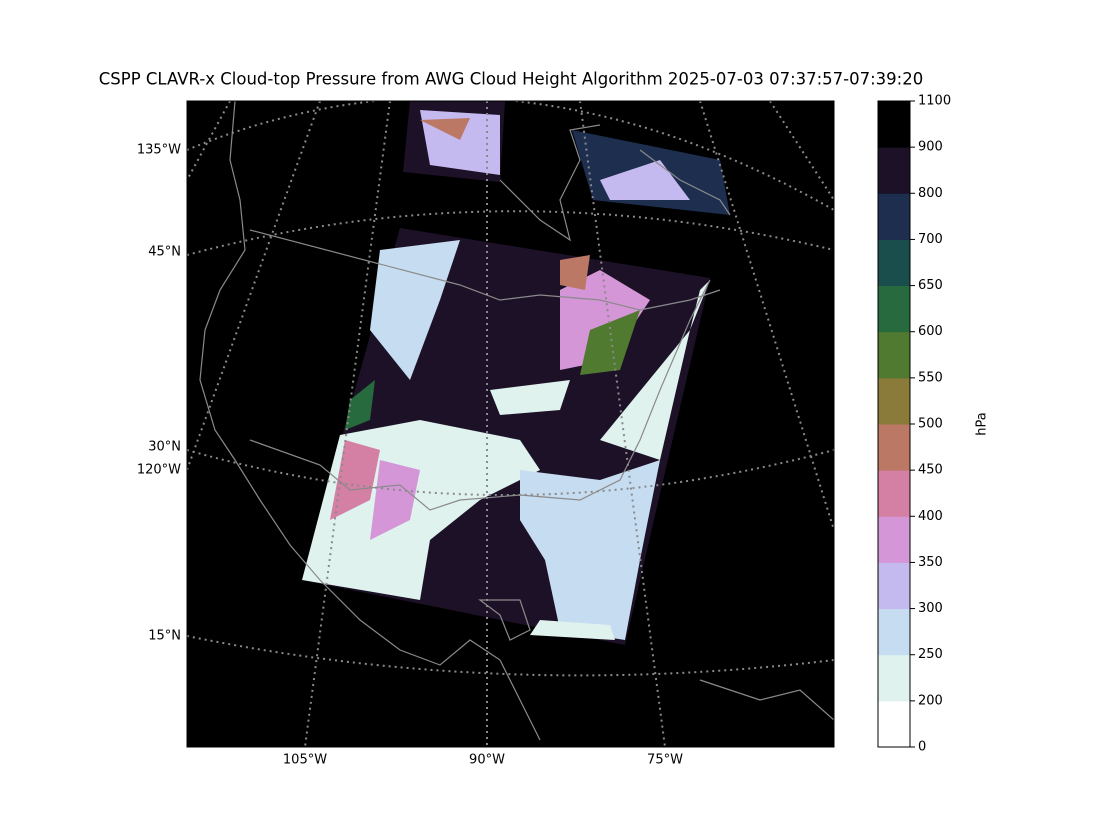 The height and width of the screenshot is (840, 1120). What do you see at coordinates (930, 377) in the screenshot?
I see `colorbar-tick-label: 550` at bounding box center [930, 377].